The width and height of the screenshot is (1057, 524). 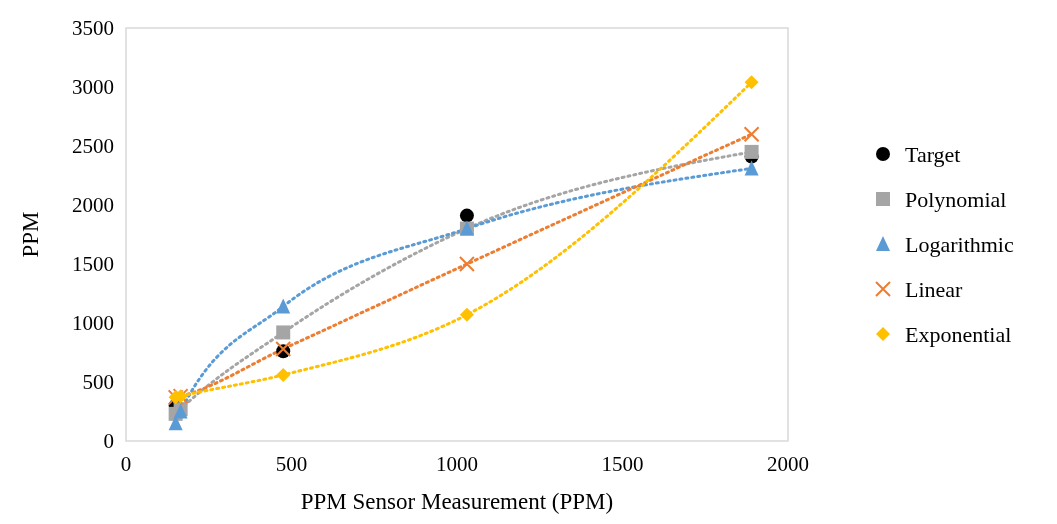 I want to click on x-tick-label: 500, so click(x=291, y=464).